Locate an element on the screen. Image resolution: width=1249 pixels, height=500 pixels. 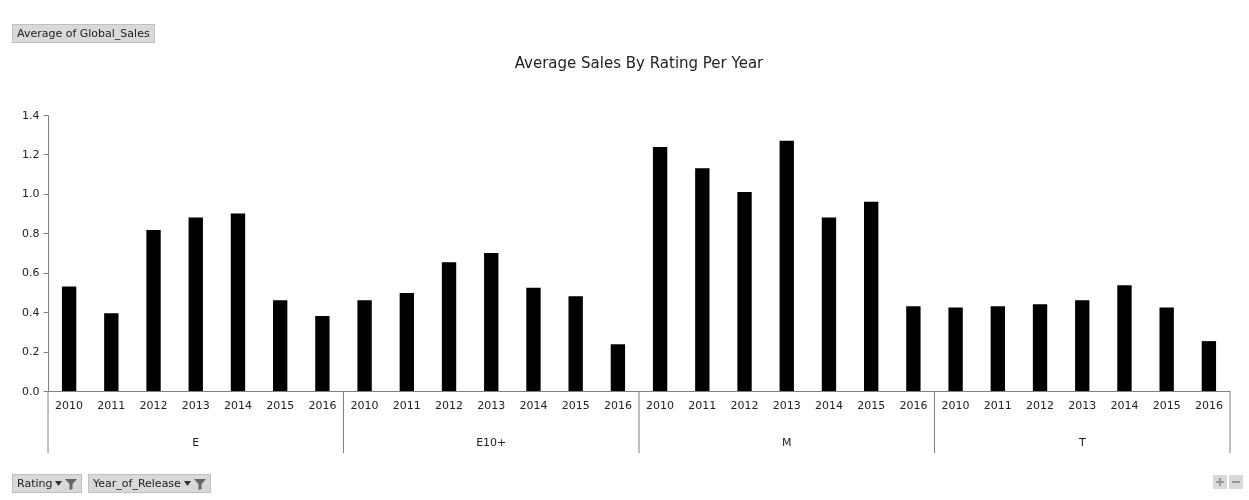
y-tick-label: 0.0 is located at coordinates (31, 391).